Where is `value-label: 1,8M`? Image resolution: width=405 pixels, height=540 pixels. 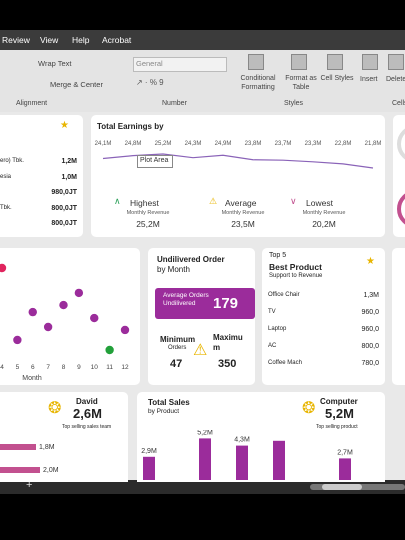 value-label: 1,8M is located at coordinates (47, 447).